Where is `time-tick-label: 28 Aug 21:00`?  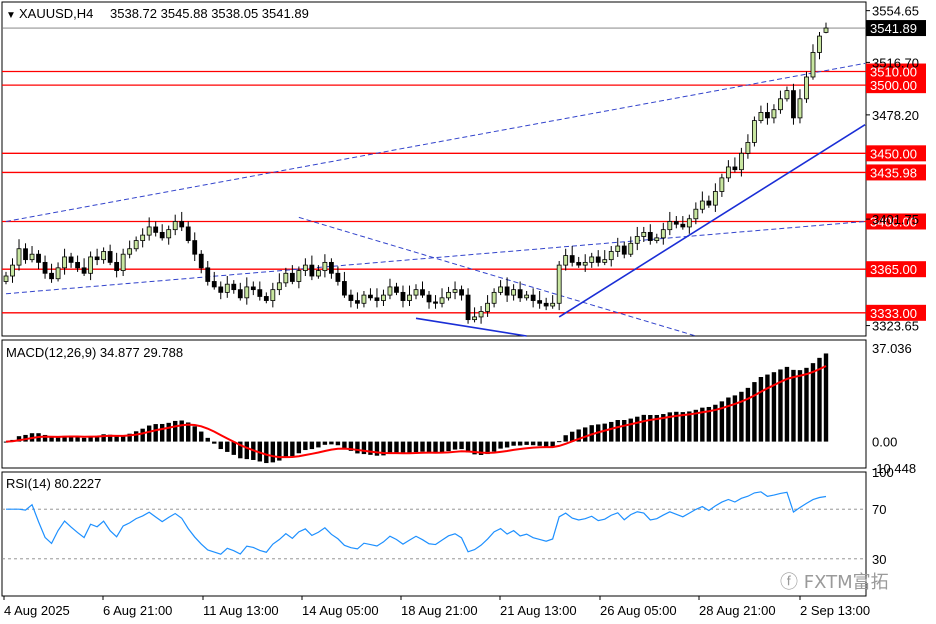 time-tick-label: 28 Aug 21:00 is located at coordinates (737, 610).